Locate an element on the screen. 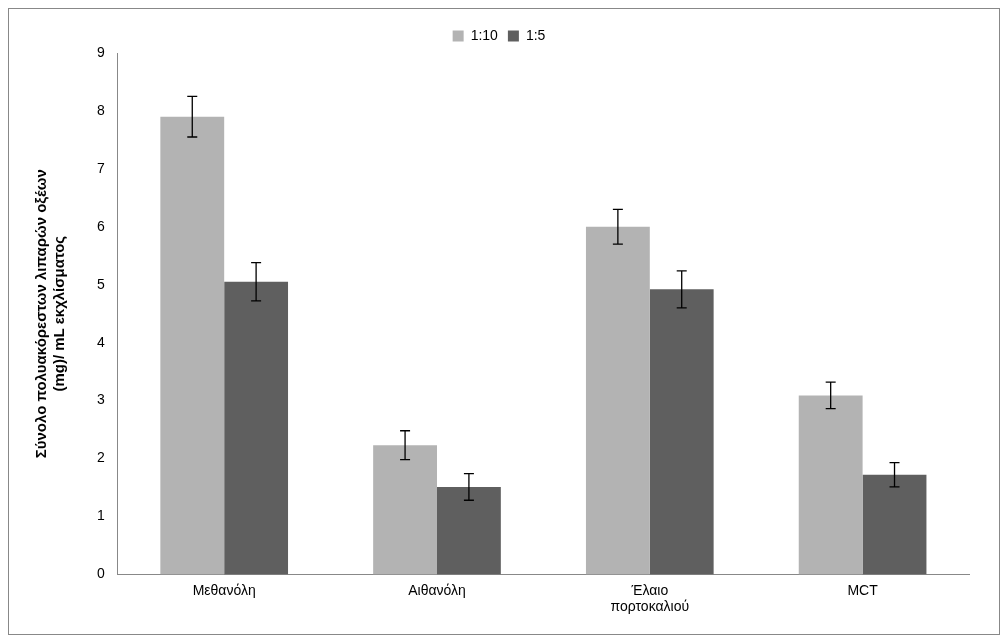 This screenshot has height=643, width=1008. x-tick-label: Μεθανόλη is located at coordinates (224, 589).